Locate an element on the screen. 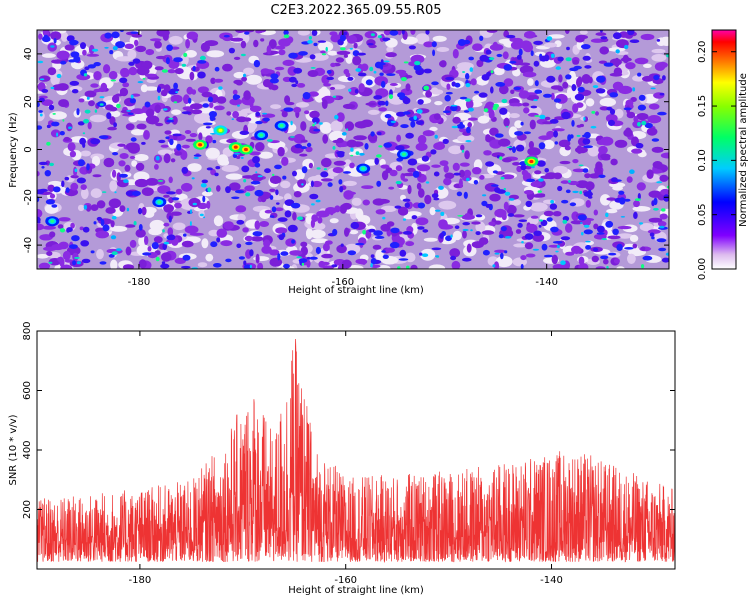 Image resolution: width=750 pixels, height=604 pixels. snr-x-tick-label: -160 is located at coordinates (345, 580).